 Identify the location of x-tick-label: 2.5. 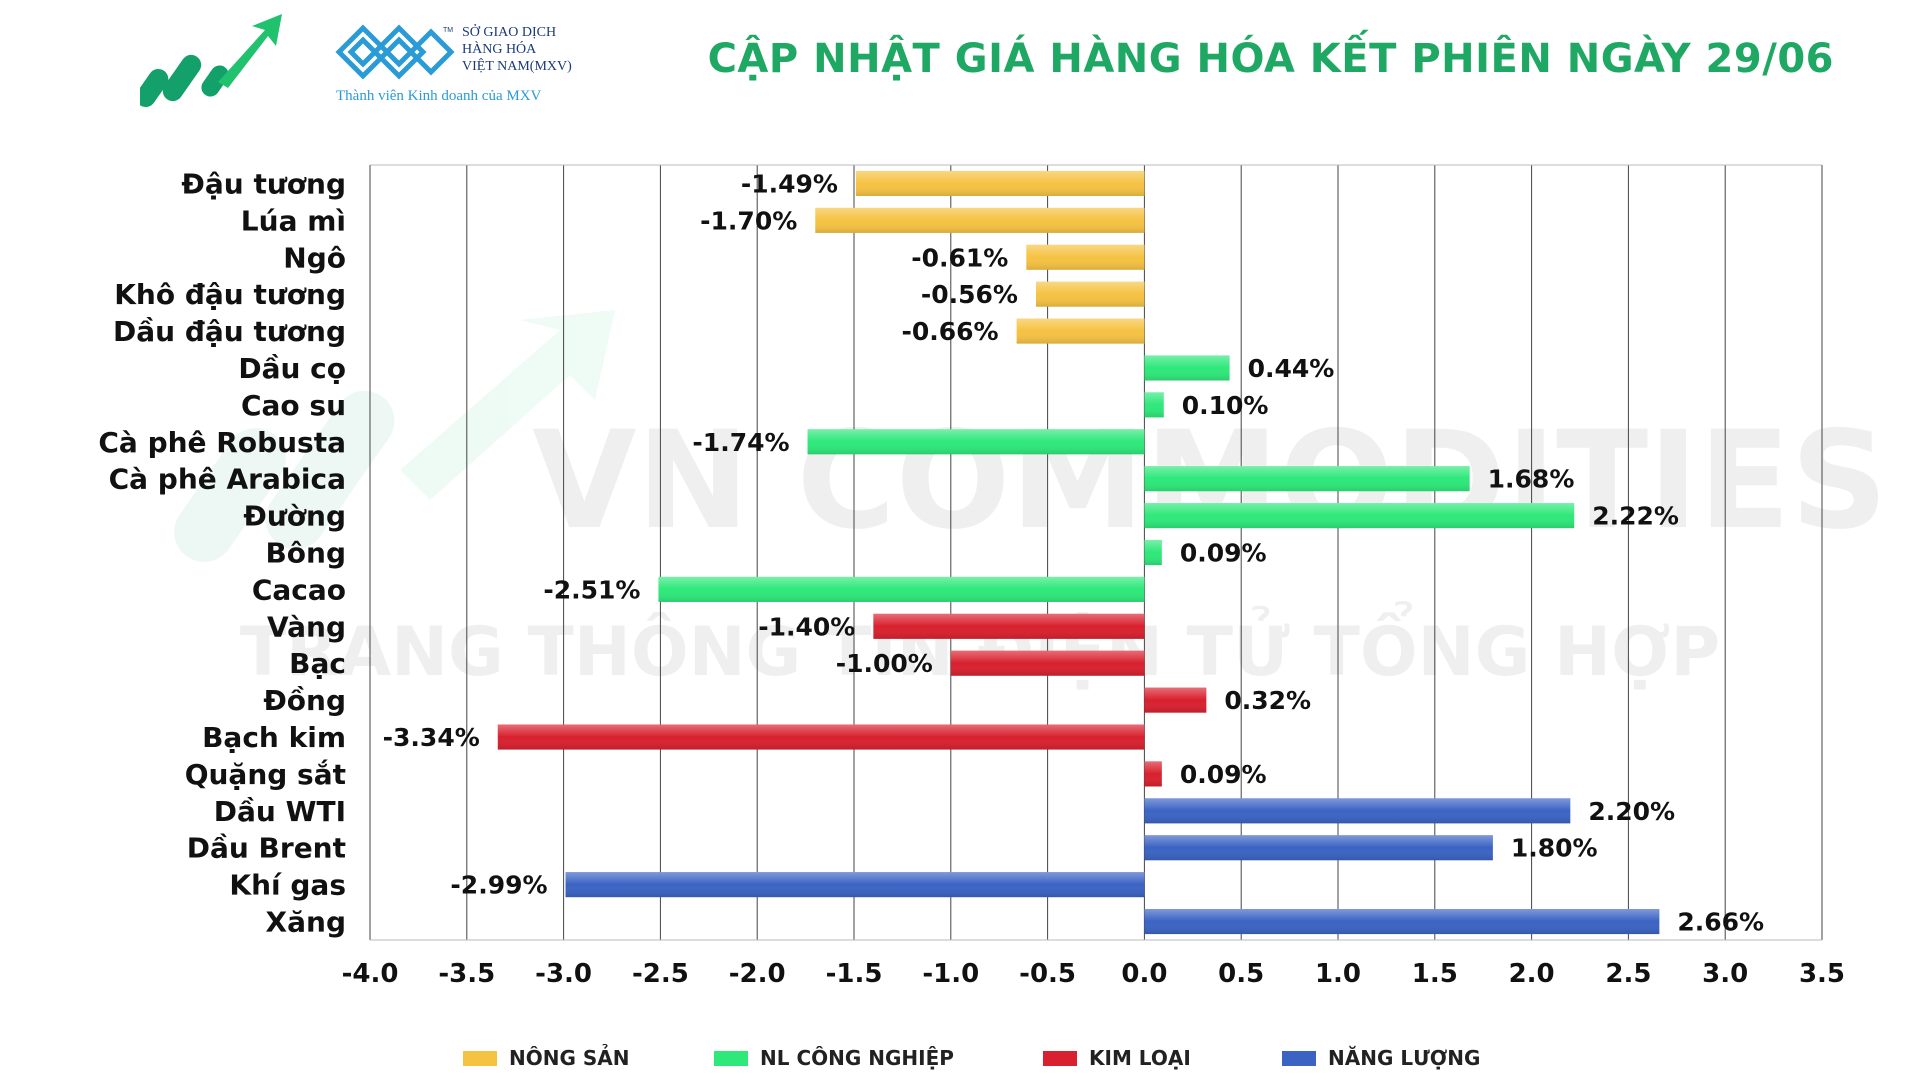
(1628, 974).